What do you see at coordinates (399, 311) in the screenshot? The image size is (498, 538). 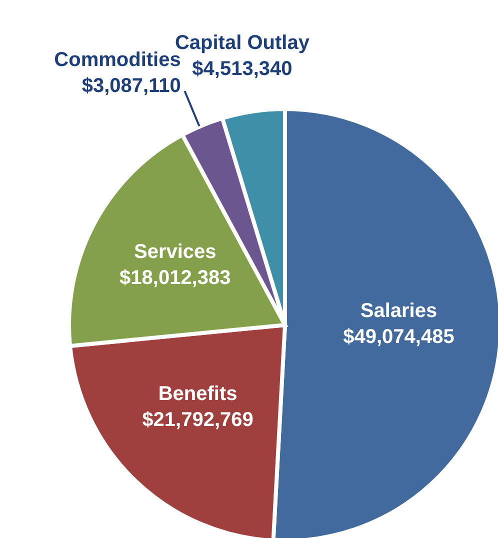 I see `slice-label: Salaries` at bounding box center [399, 311].